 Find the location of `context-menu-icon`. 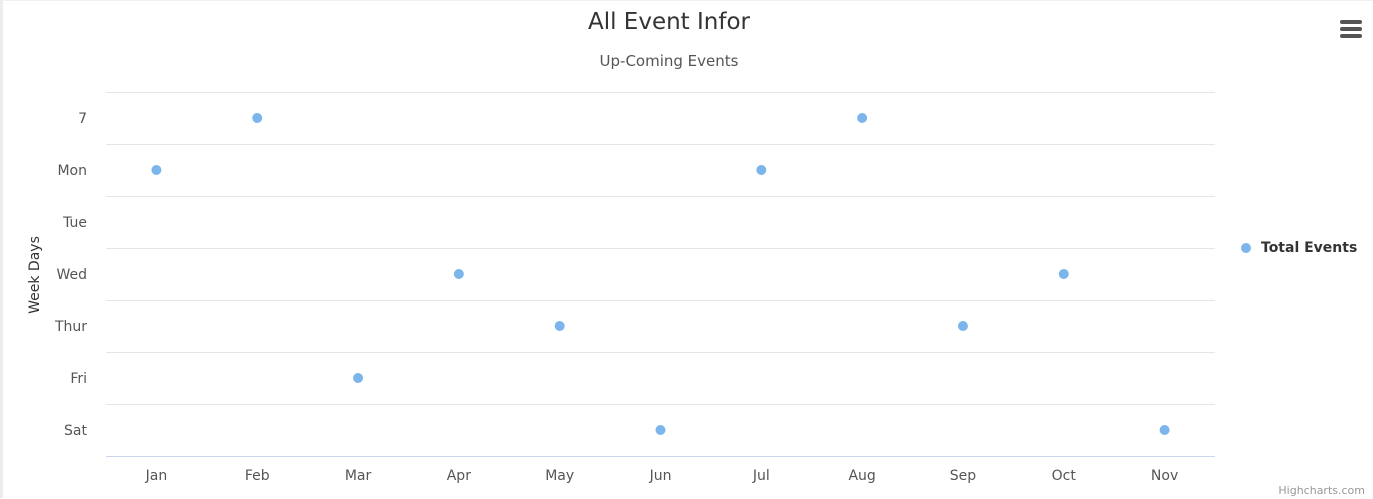

context-menu-icon is located at coordinates (1351, 28).